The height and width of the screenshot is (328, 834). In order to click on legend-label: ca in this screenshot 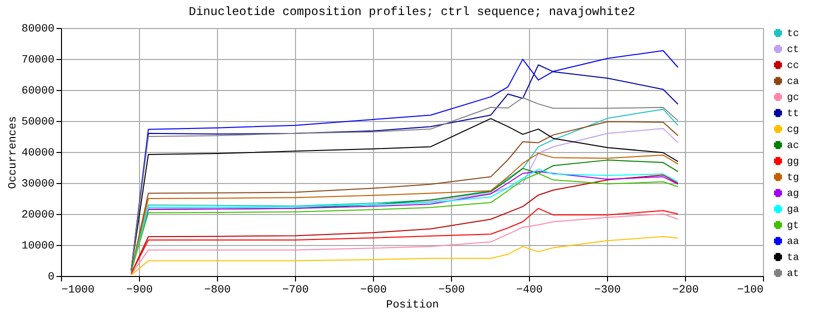, I will do `click(793, 82)`.